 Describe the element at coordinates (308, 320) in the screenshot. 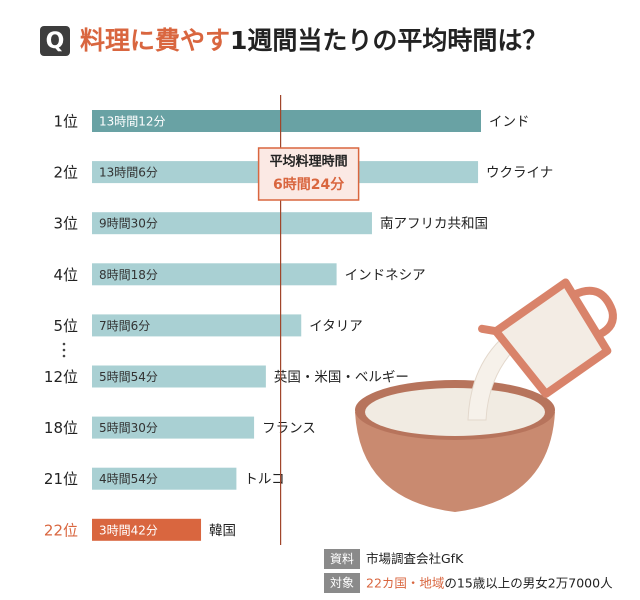

I see `average: 平均料理時間 6時間24分` at that location.